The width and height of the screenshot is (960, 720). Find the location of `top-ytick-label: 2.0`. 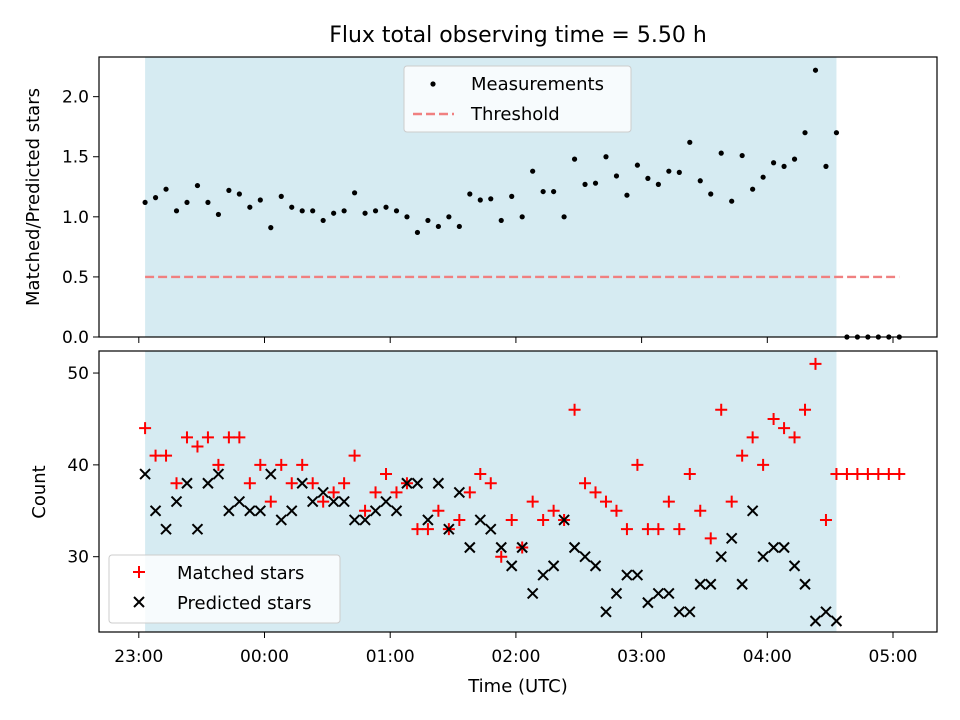

top-ytick-label: 2.0 is located at coordinates (75, 98).